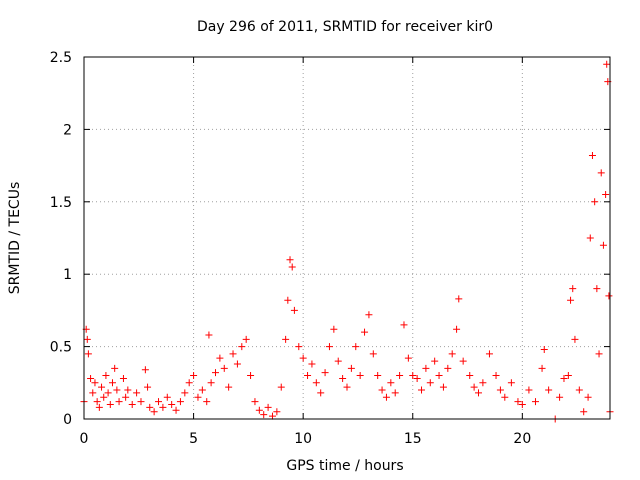 The width and height of the screenshot is (640, 480). I want to click on y-tick-label: 0.5, so click(61, 348).